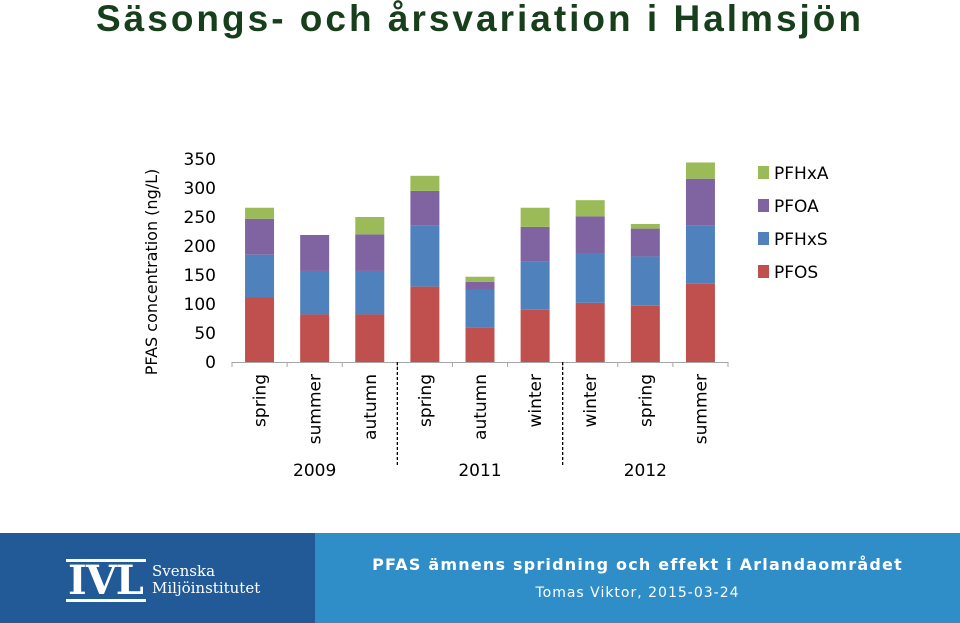  Describe the element at coordinates (200, 276) in the screenshot. I see `y-tick-label: 150` at that location.